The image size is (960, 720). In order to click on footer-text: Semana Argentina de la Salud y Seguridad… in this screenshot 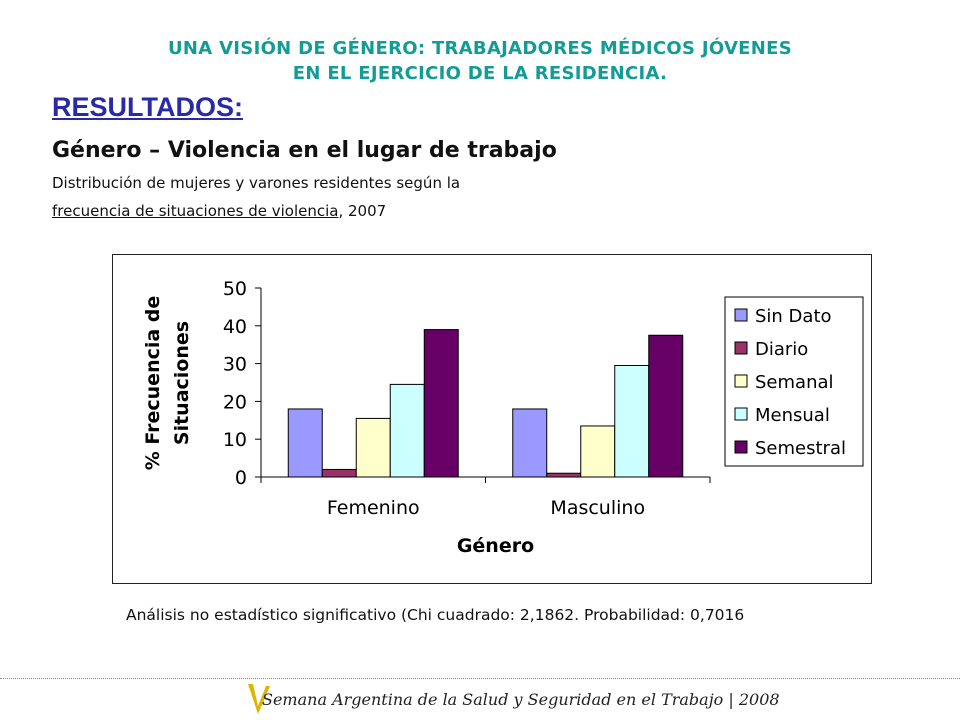, I will do `click(521, 699)`.